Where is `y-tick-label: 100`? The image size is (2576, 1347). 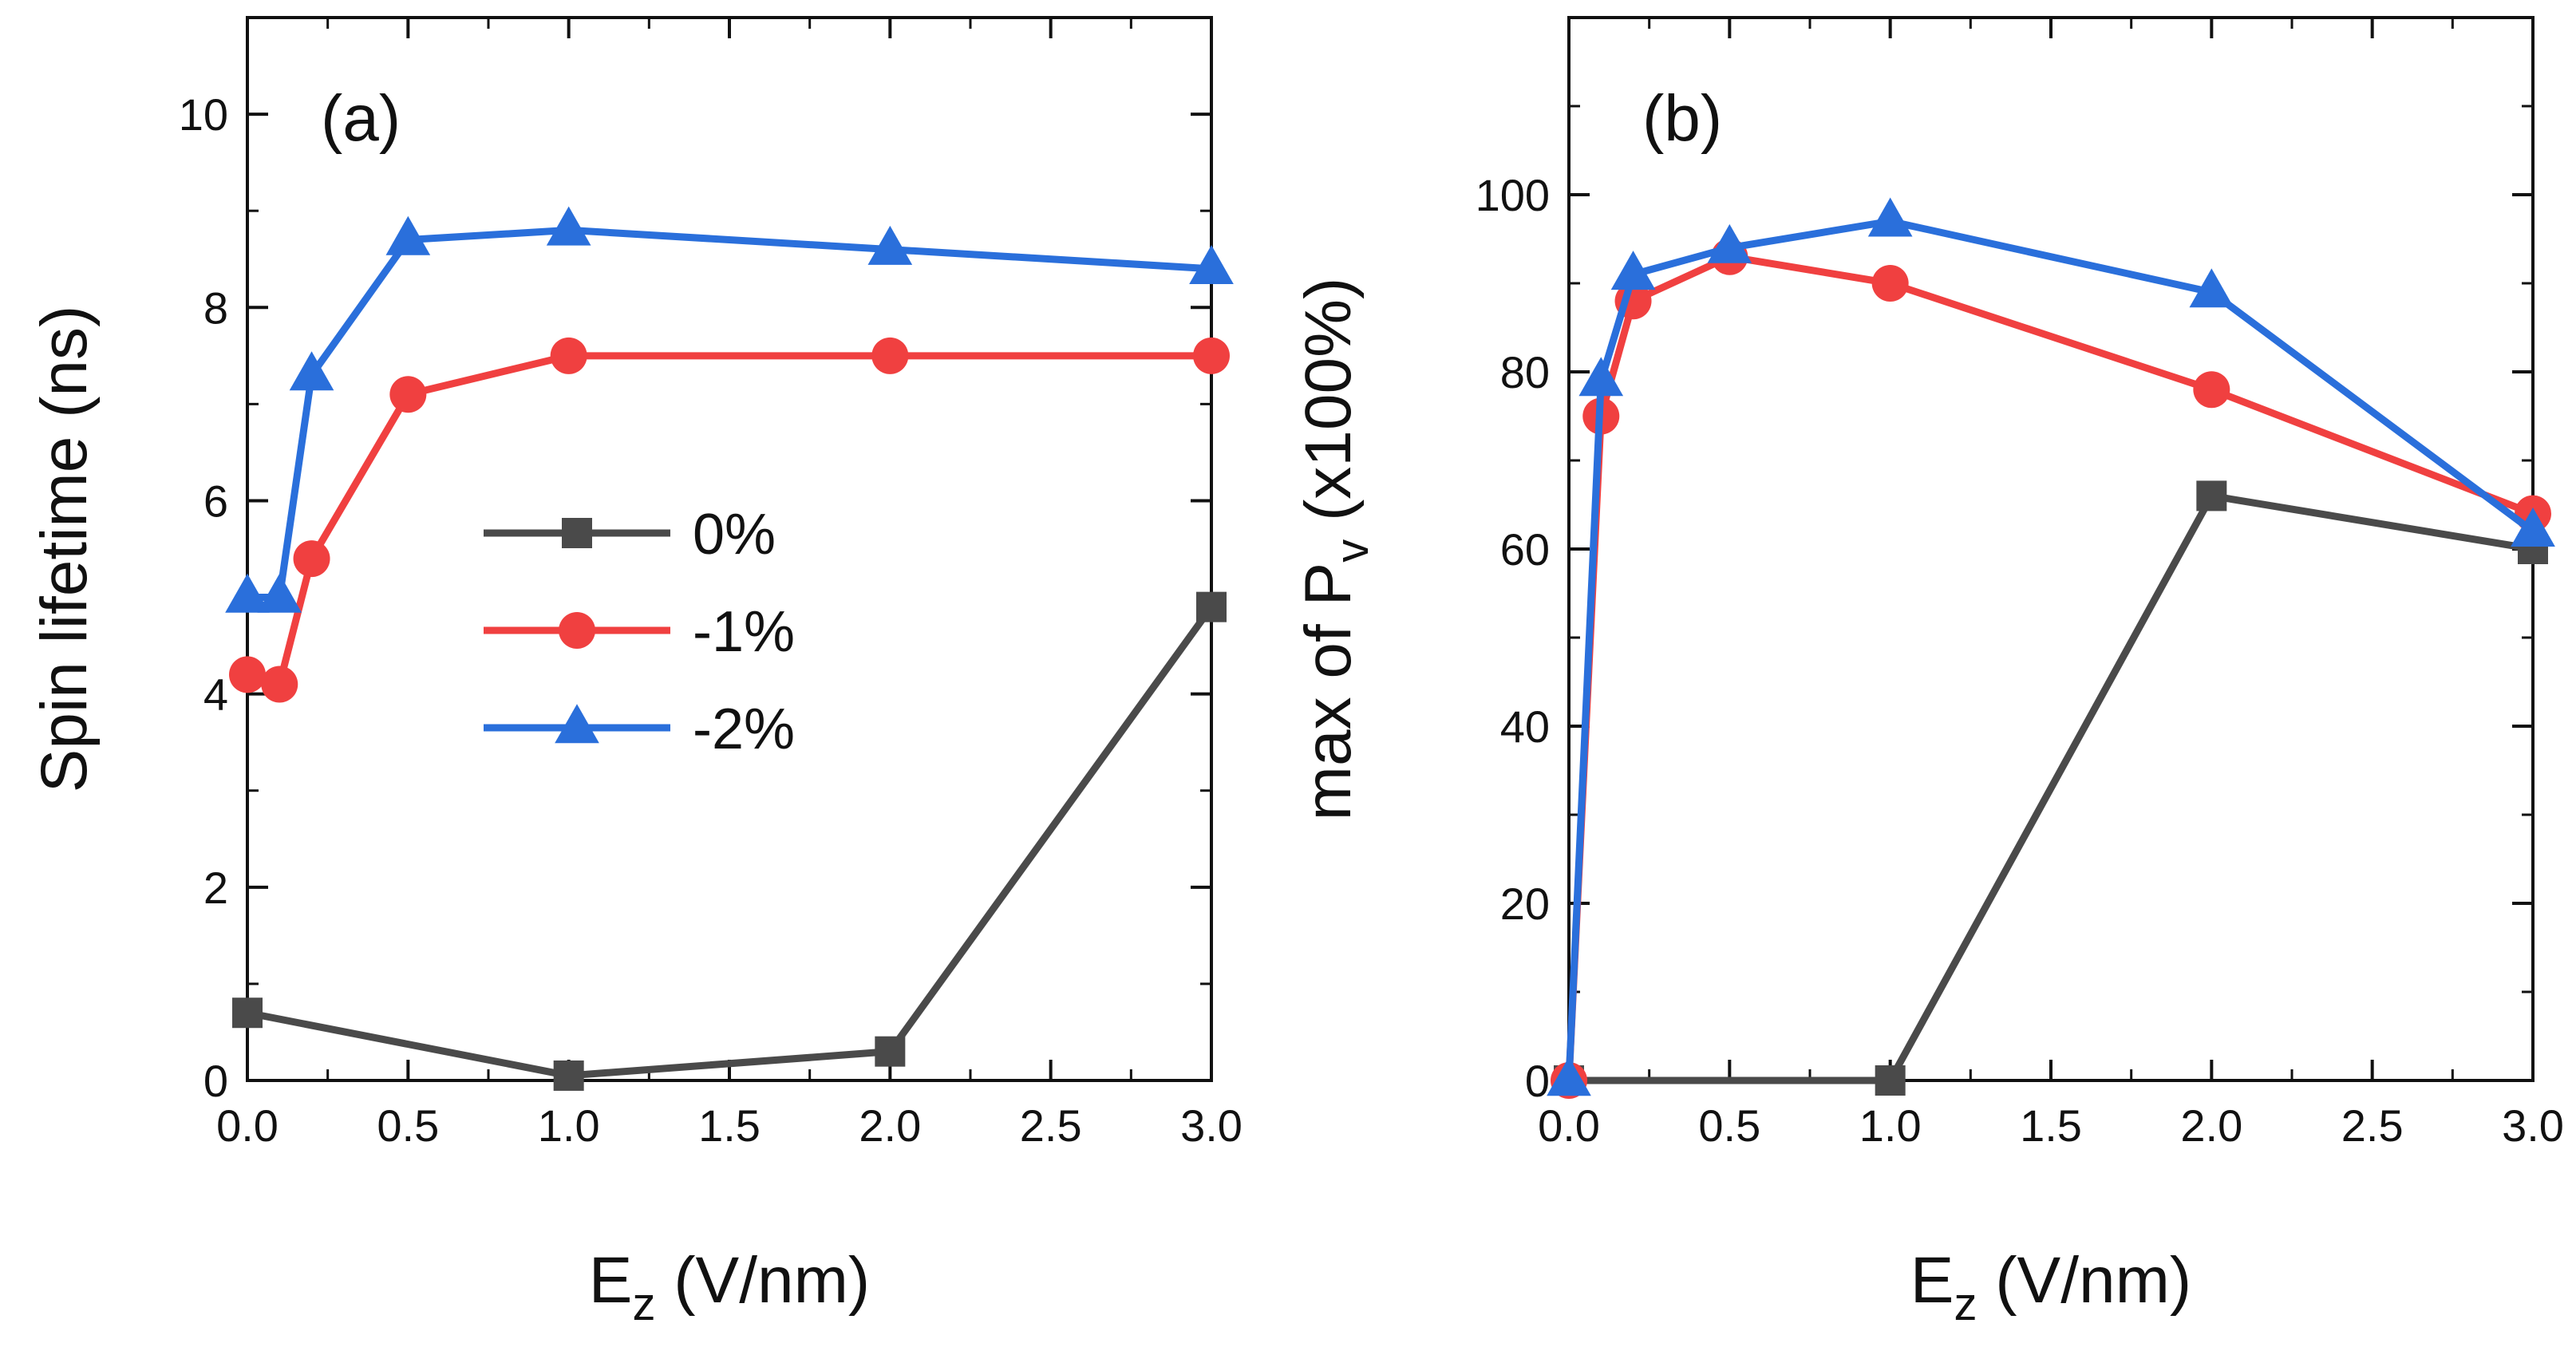
y-tick-label: 100 is located at coordinates (1513, 195).